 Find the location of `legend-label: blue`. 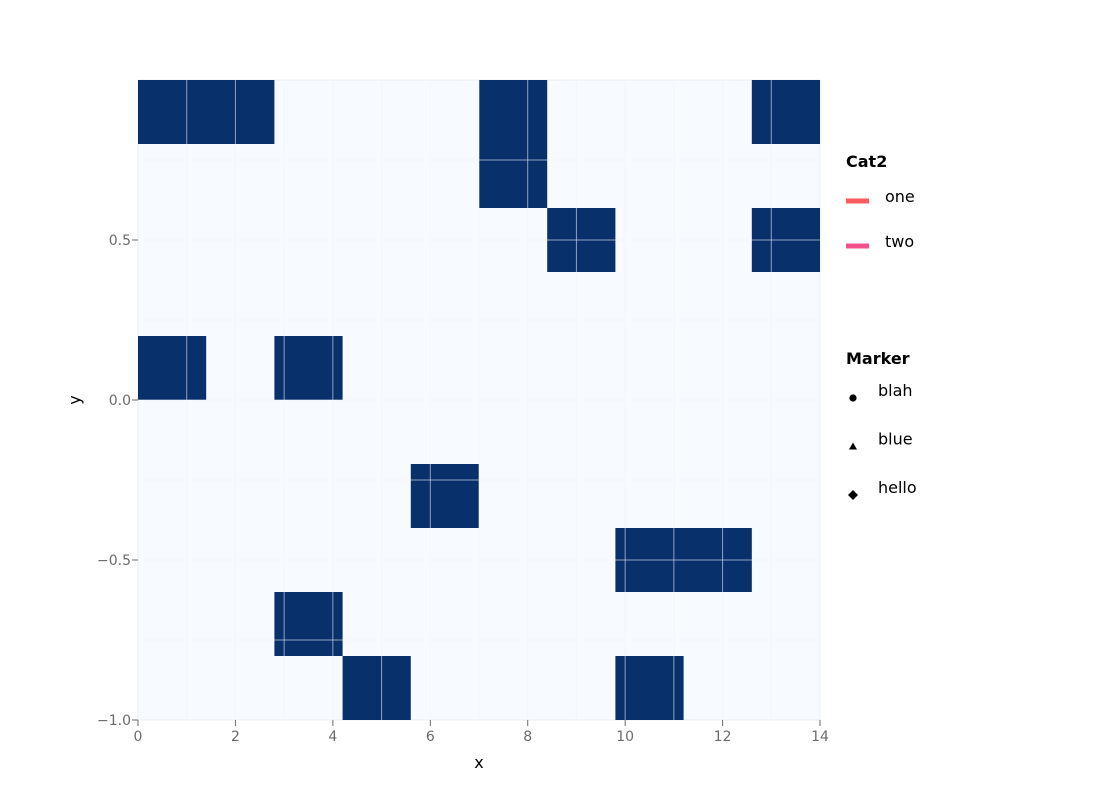

legend-label: blue is located at coordinates (895, 439).